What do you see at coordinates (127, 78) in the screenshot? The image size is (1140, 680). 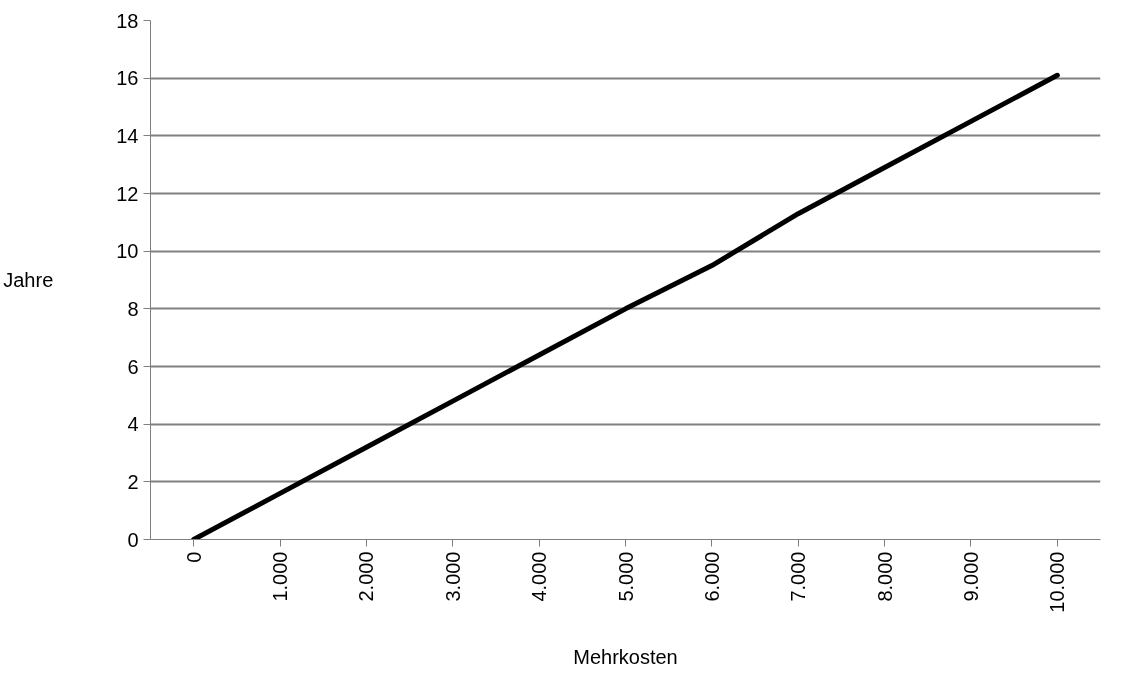 I see `y-tick-label: 16` at bounding box center [127, 78].